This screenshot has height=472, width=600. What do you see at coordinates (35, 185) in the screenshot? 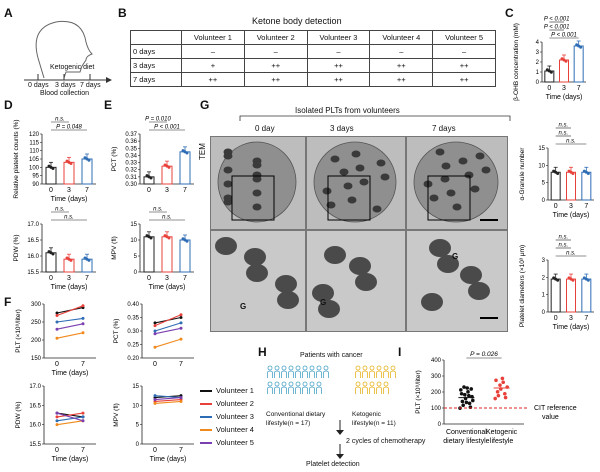
I see `y-tick-label: 90` at bounding box center [35, 185].